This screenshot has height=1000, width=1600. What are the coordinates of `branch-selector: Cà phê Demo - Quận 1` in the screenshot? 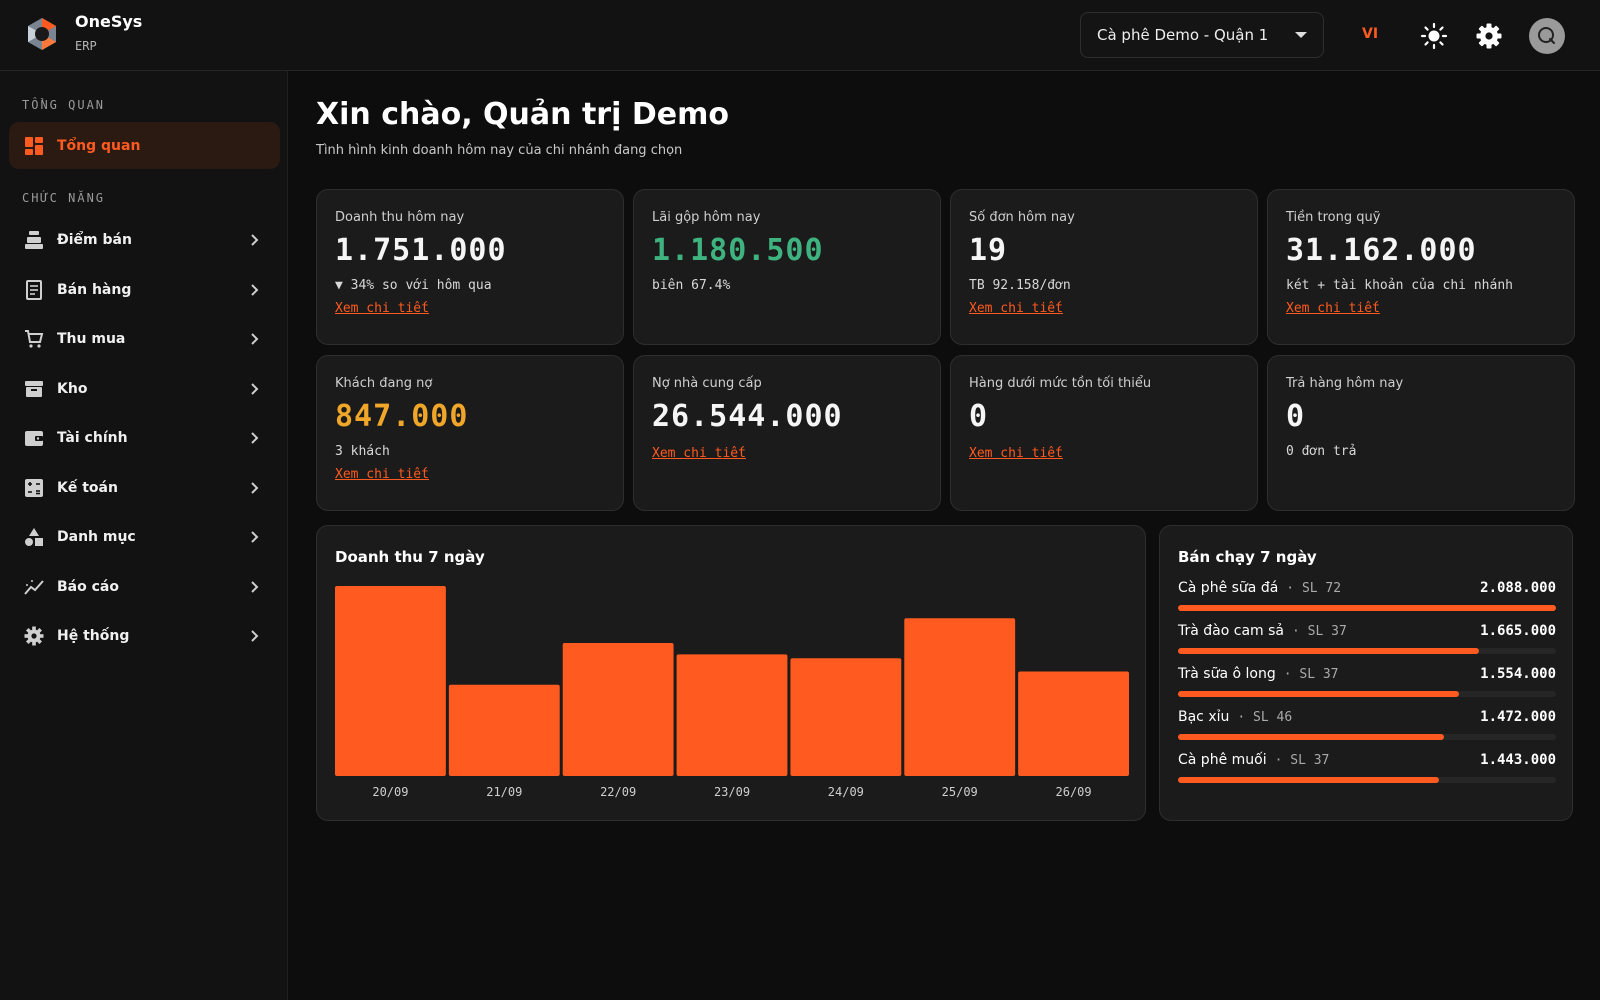 It's located at (1202, 35).